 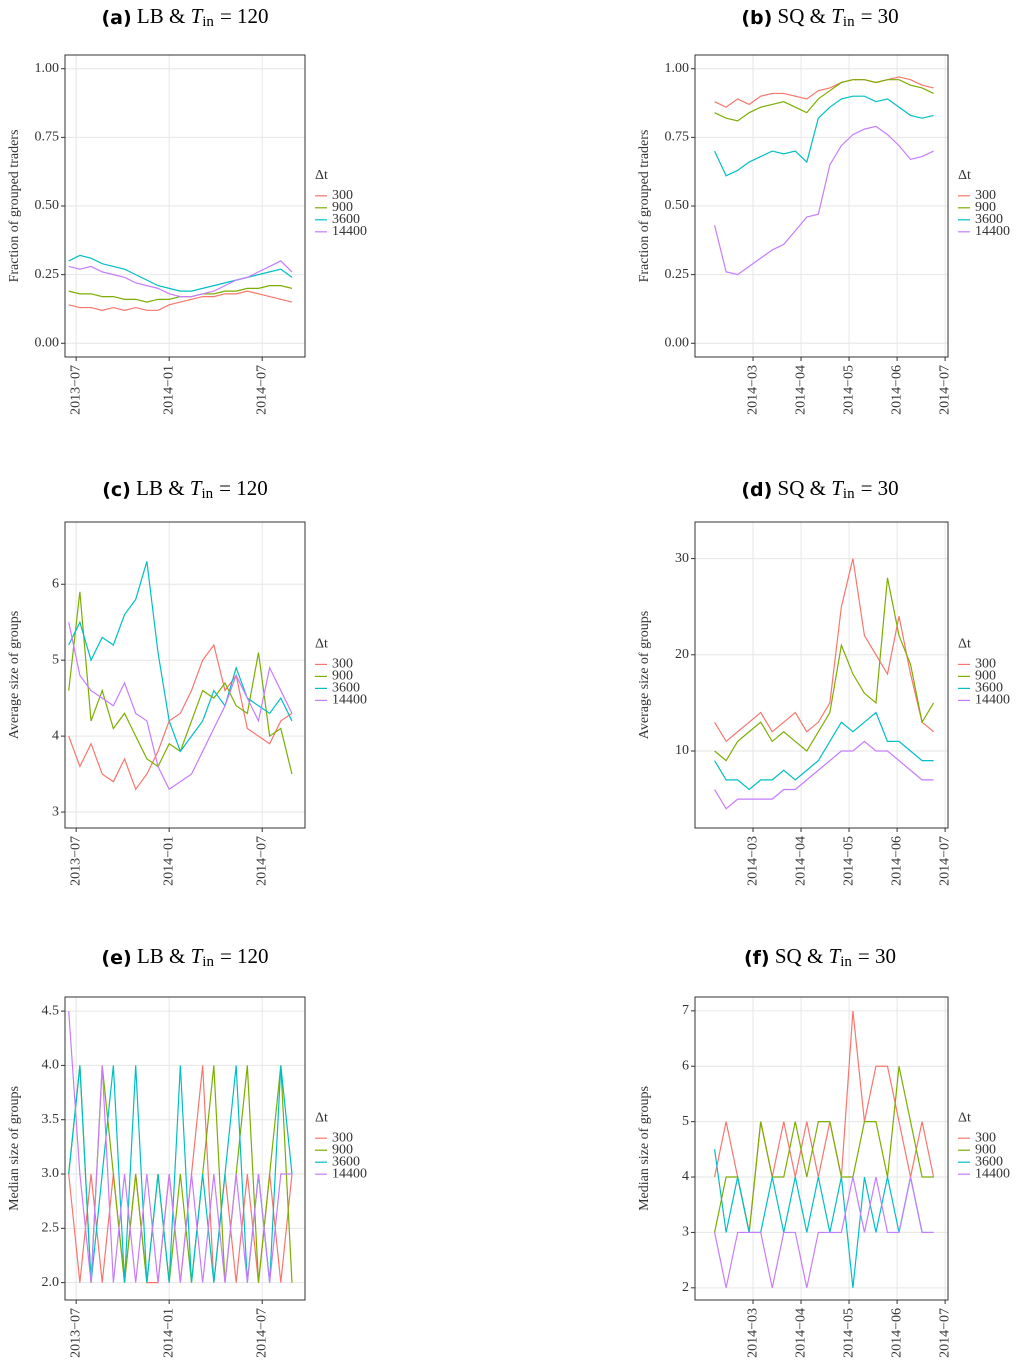 I want to click on y-tick-label: 20, so click(x=682, y=654).